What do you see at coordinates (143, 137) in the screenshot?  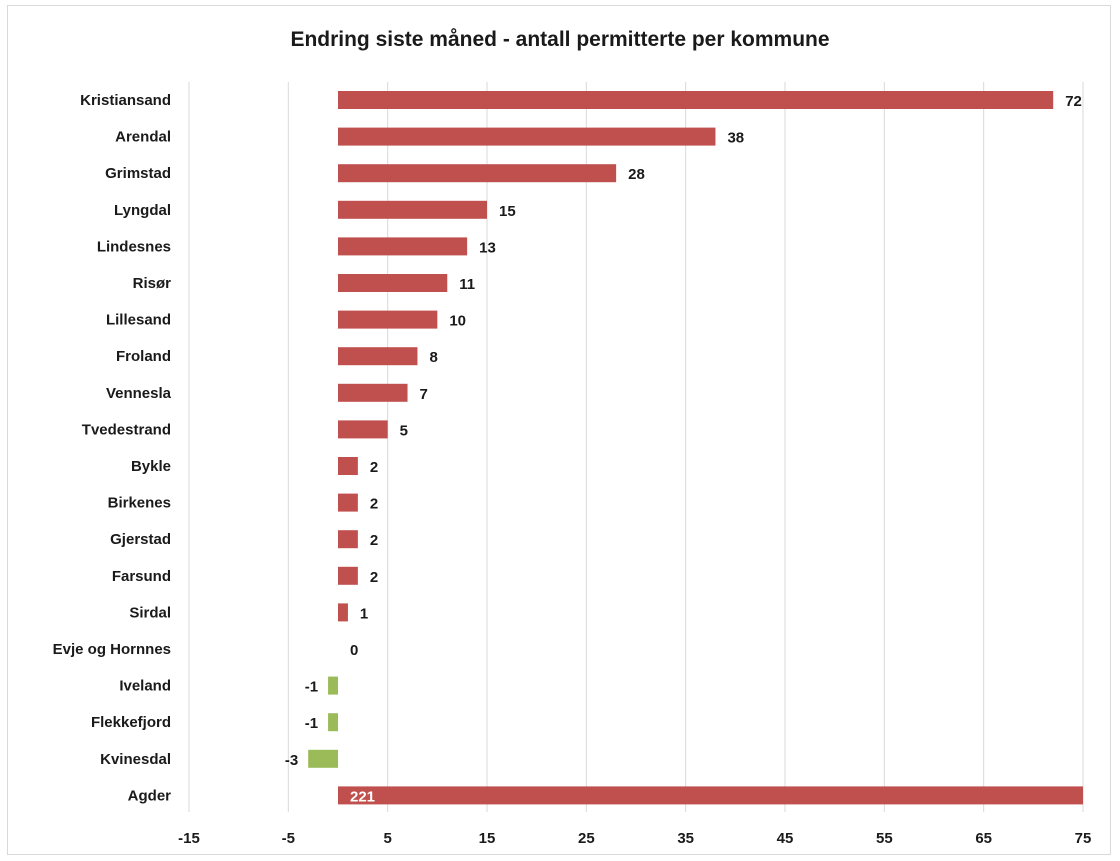 I see `category-label: Arendal` at bounding box center [143, 137].